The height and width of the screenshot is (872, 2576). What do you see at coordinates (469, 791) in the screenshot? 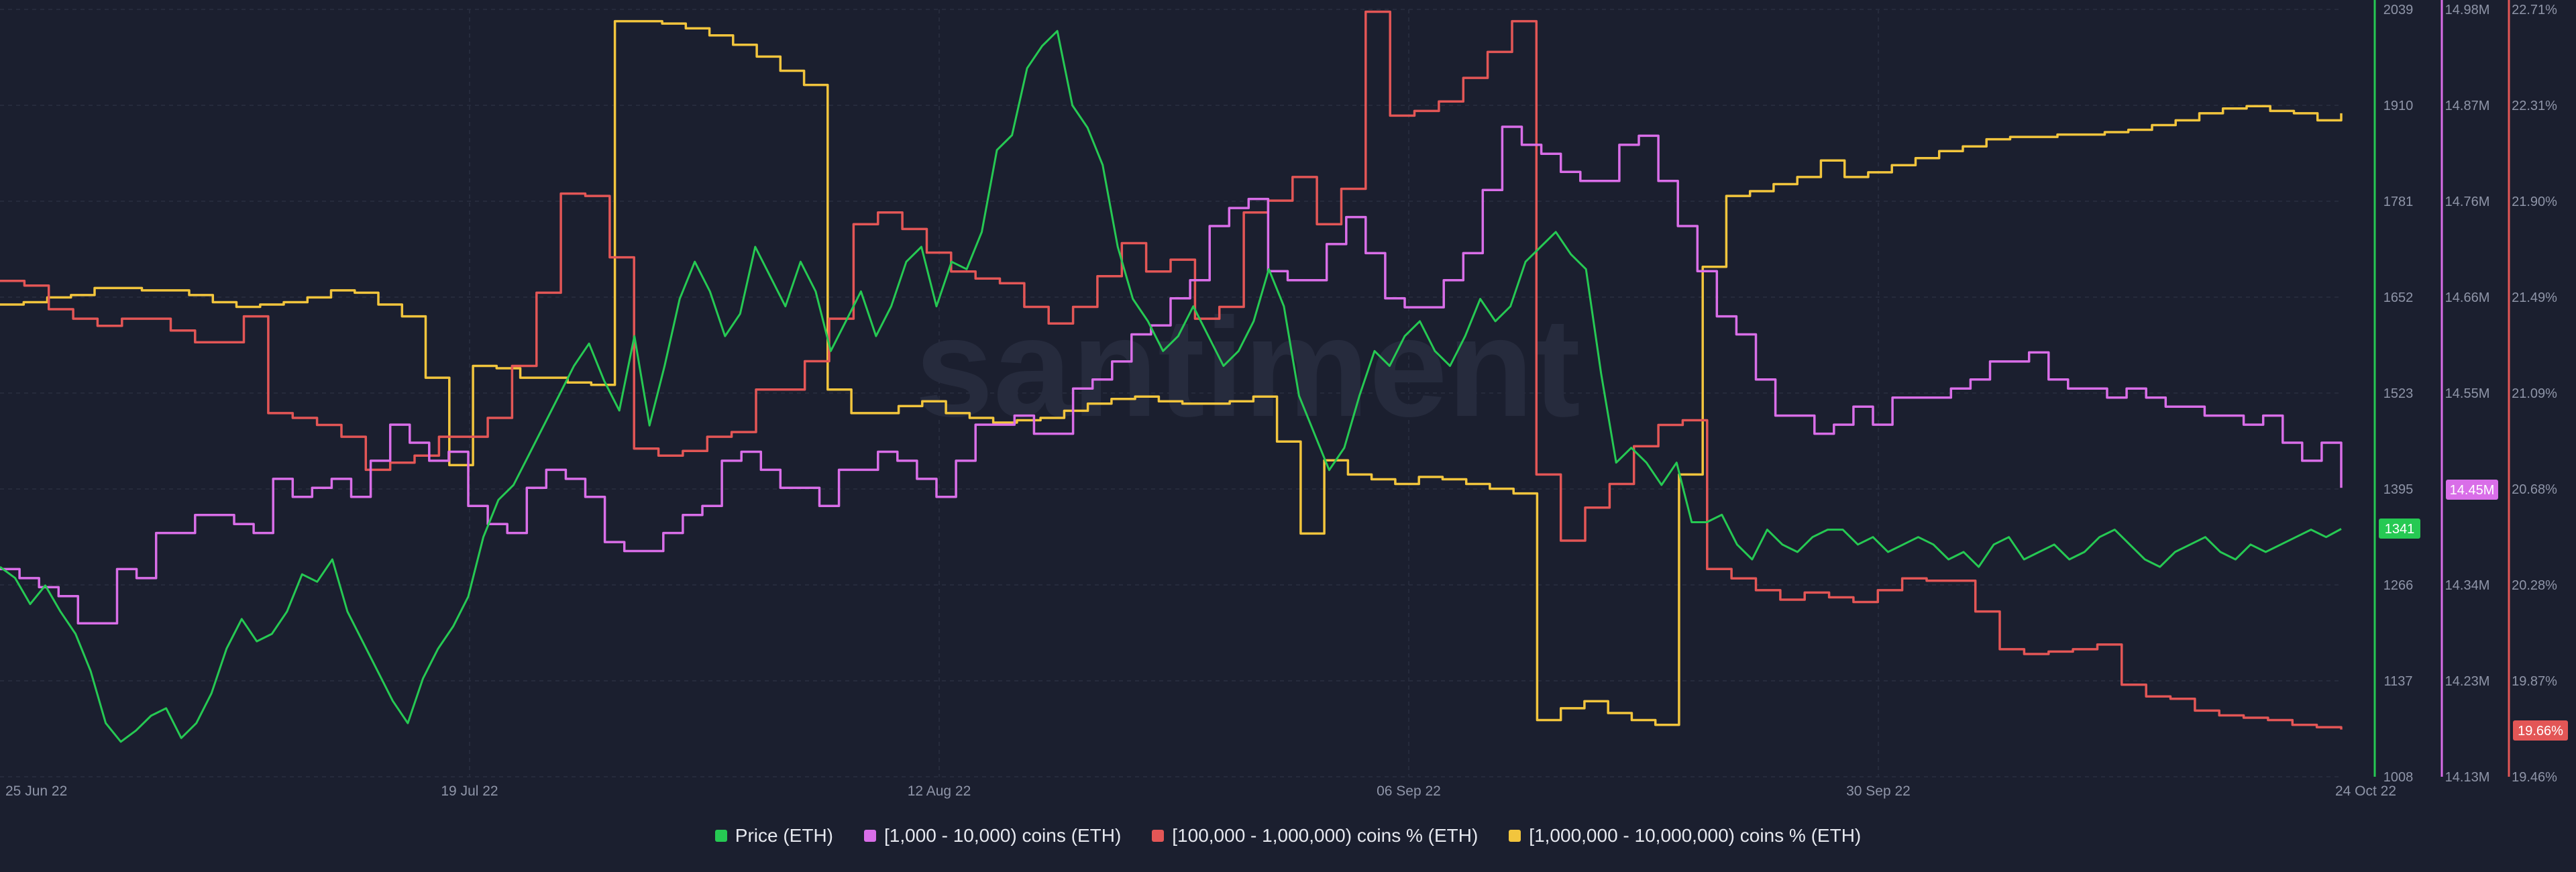
I see `x-tick-label: 19 Jul 22` at bounding box center [469, 791].